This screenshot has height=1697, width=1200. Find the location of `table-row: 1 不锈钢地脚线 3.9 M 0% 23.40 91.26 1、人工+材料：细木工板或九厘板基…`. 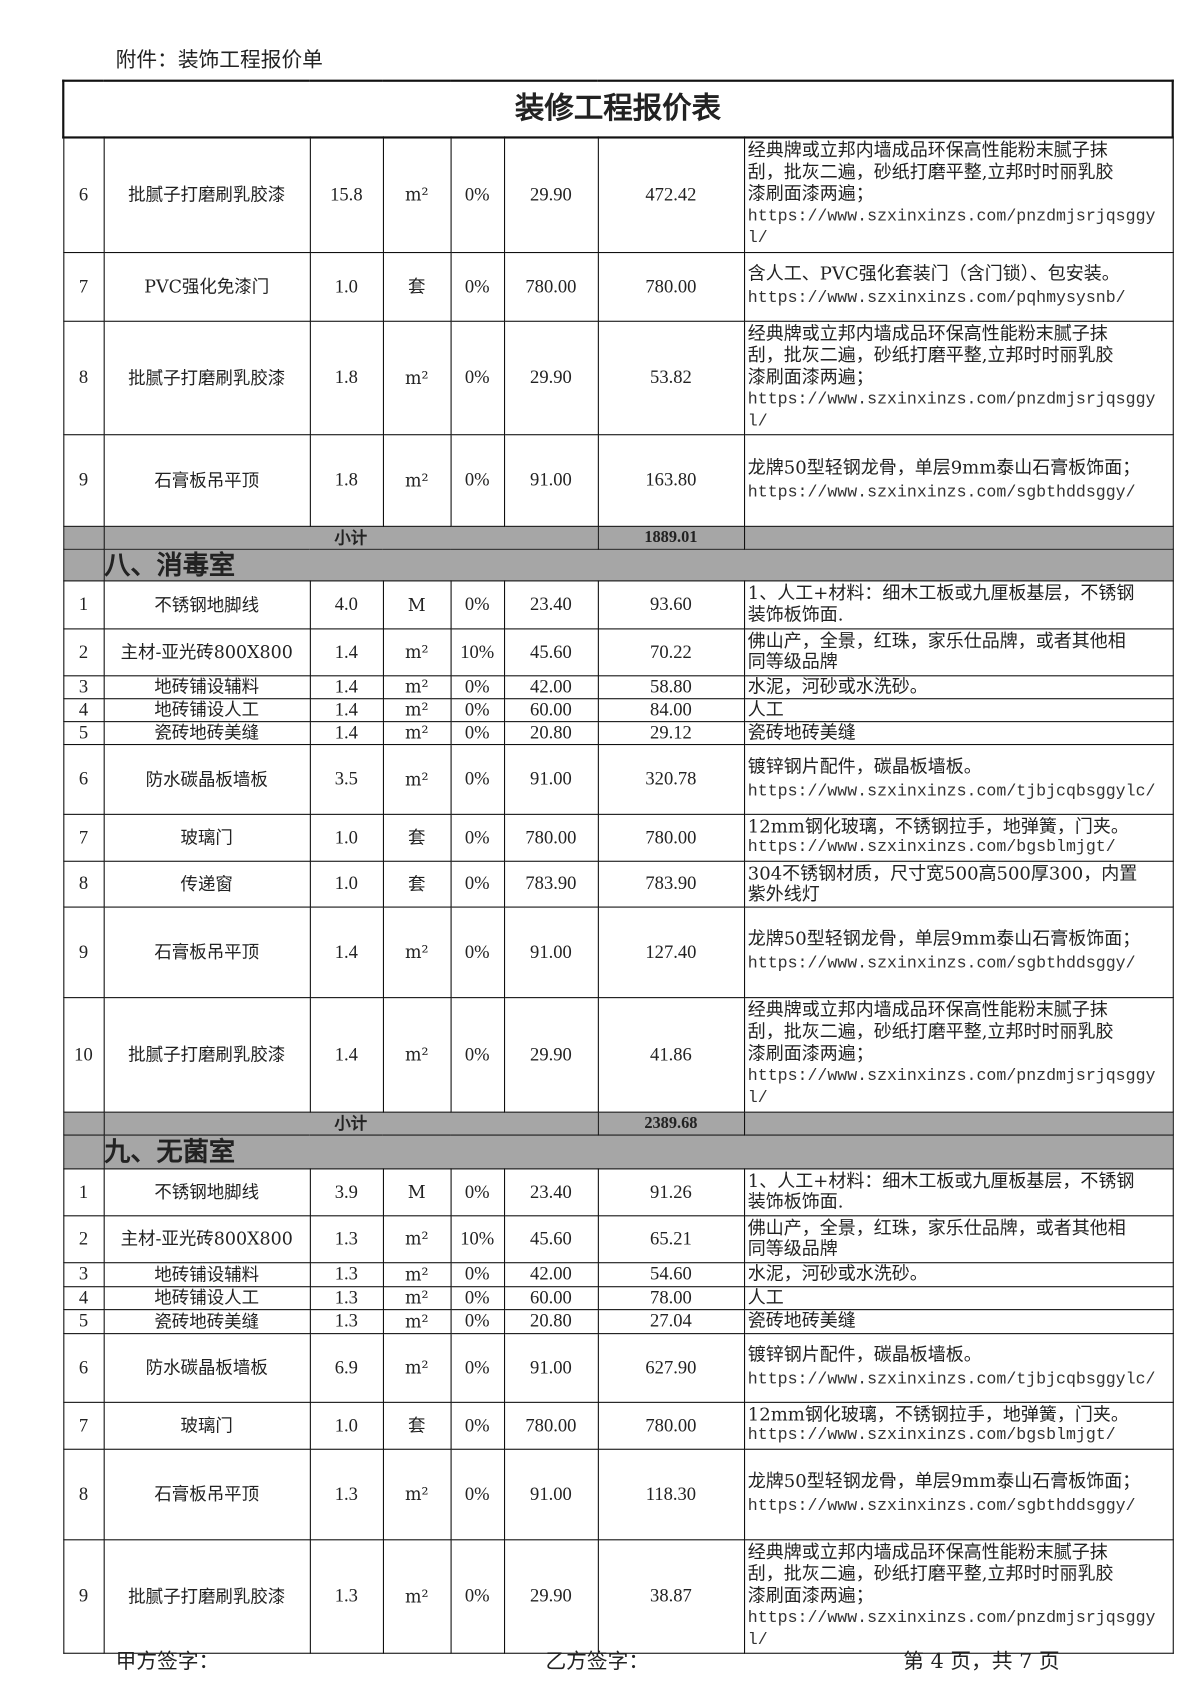

table-row: 1 不锈钢地脚线 3.9 M 0% 23.40 91.26 1、人工+材料：细木工板或九厘板基… is located at coordinates (618, 1192).